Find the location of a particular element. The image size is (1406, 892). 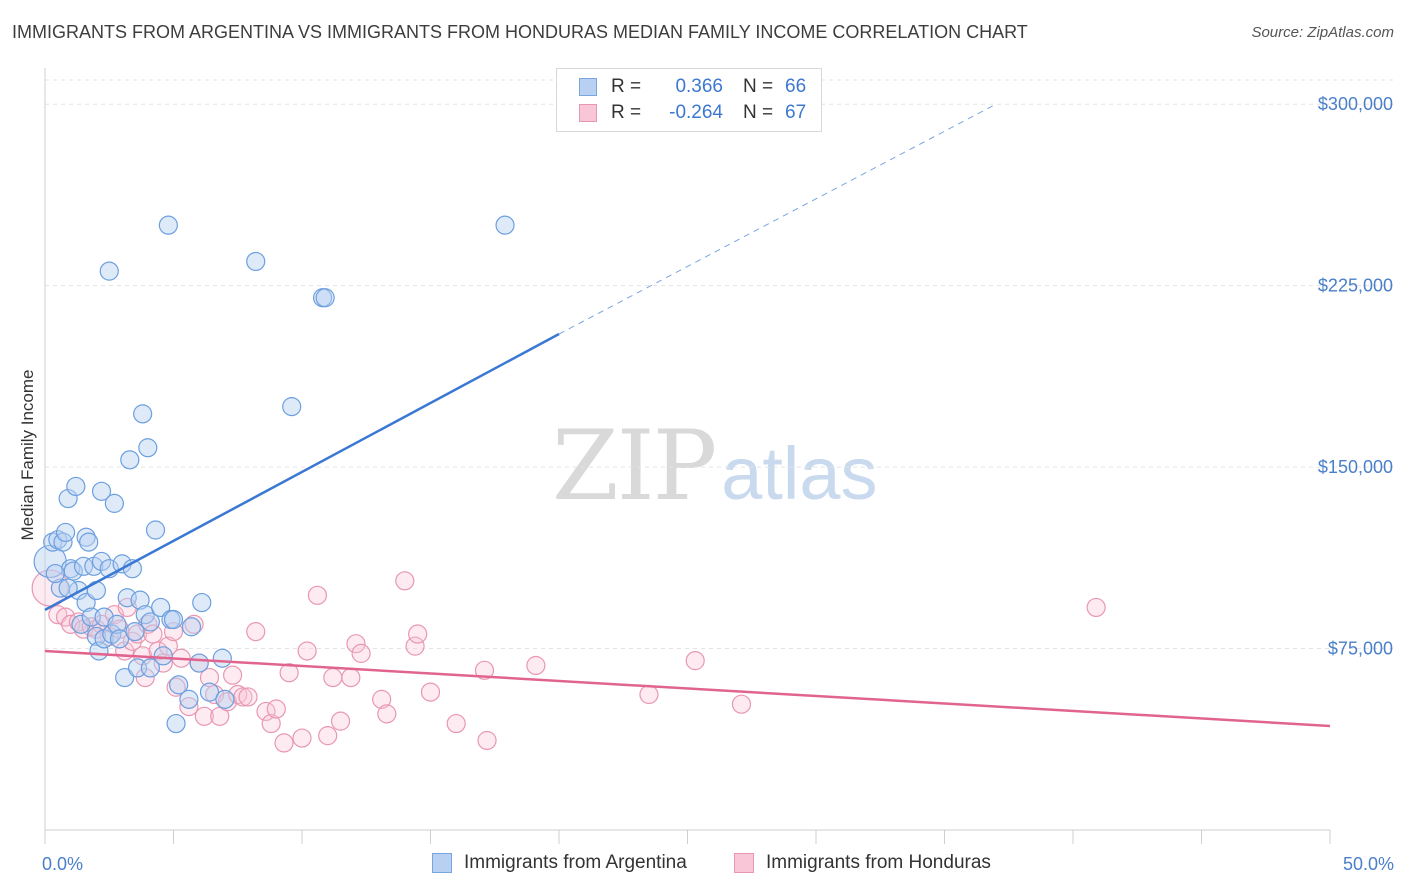

legend-n-value: 66 is located at coordinates (796, 86).